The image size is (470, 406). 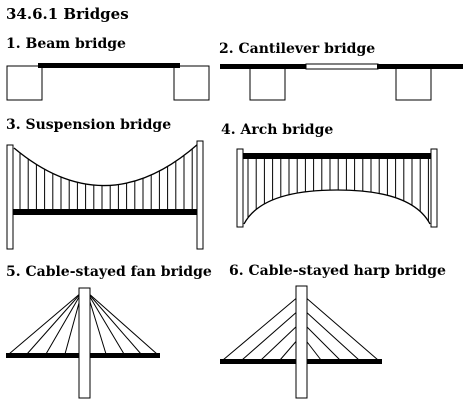 I want to click on suspension-left-tower, so click(x=10, y=197).